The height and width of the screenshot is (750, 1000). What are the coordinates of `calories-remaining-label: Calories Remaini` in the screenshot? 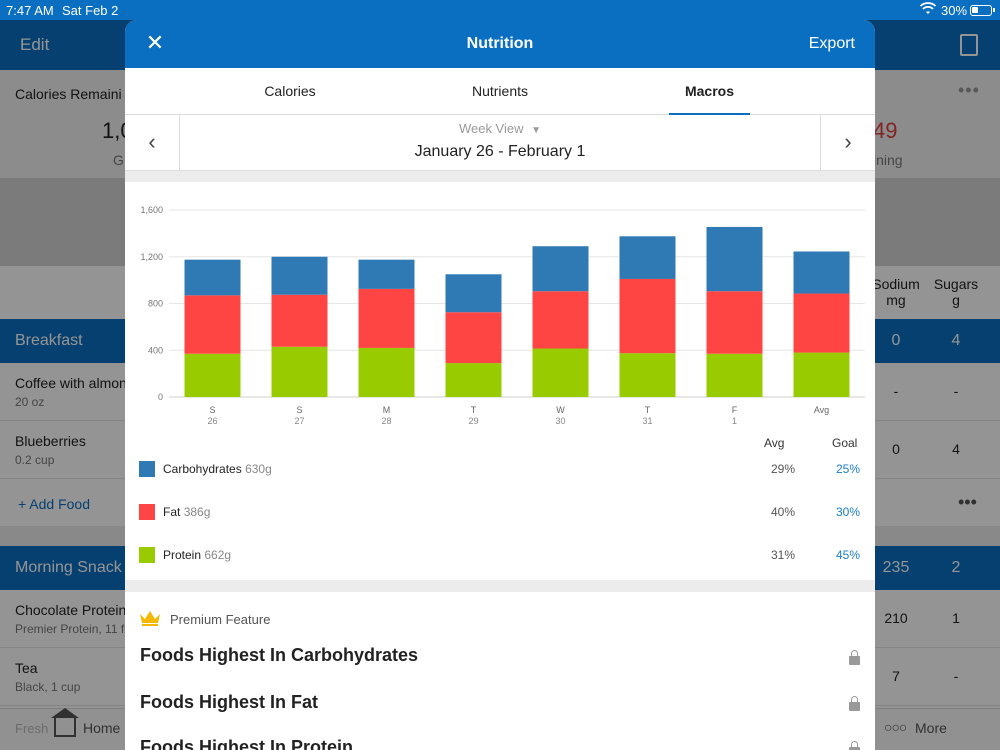 It's located at (68, 94).